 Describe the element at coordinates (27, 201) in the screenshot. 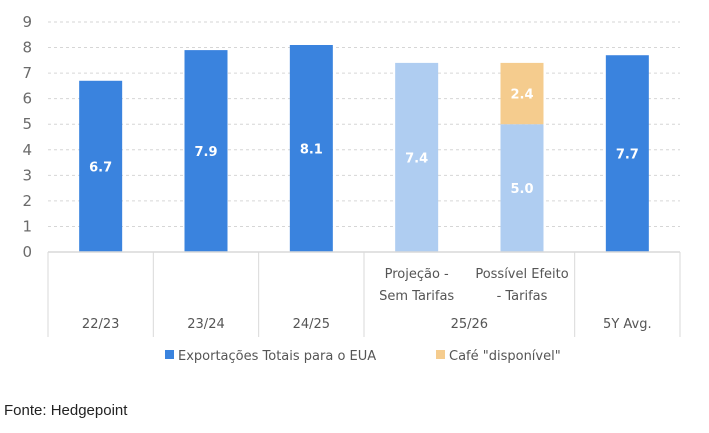

I see `y-tick-label: 2` at that location.